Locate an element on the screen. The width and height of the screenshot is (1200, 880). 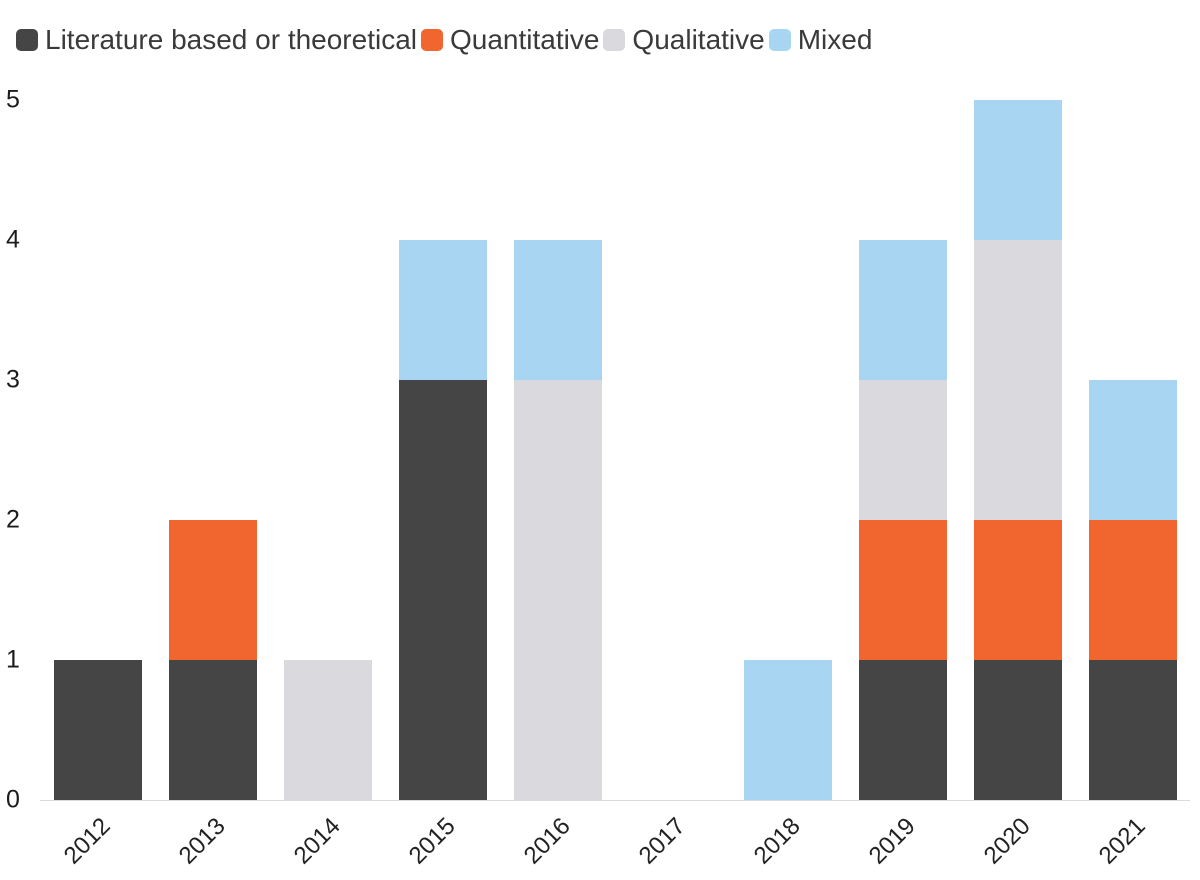
bar-segment-qualitative-2019 is located at coordinates (902, 450).